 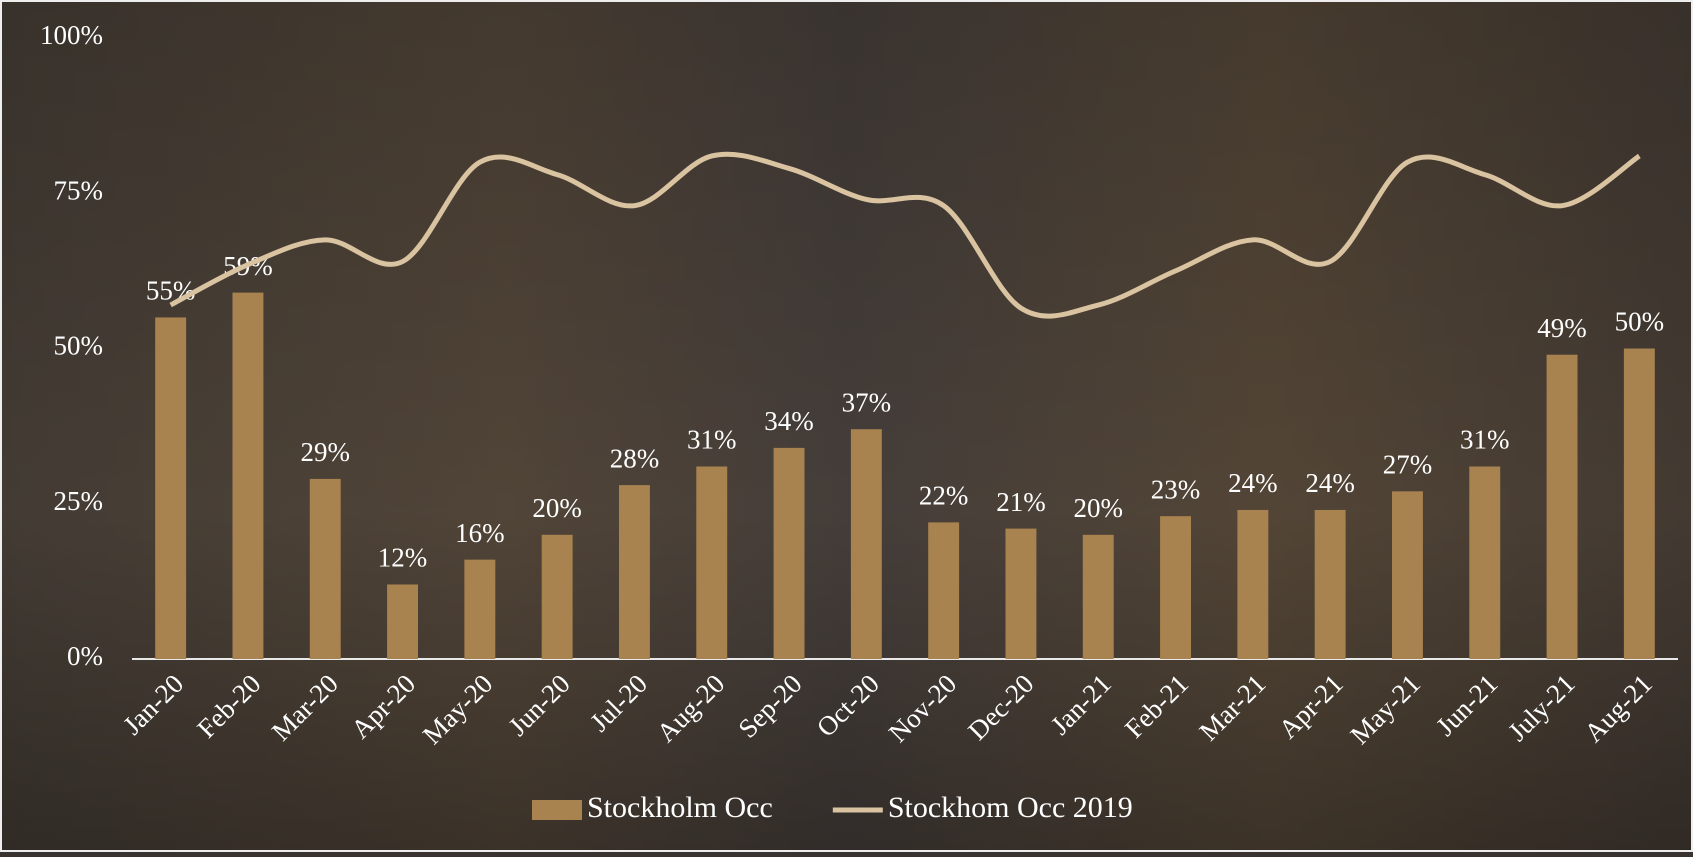 What do you see at coordinates (1010, 807) in the screenshot?
I see `legend-label: Stockhom Occ 2019` at bounding box center [1010, 807].